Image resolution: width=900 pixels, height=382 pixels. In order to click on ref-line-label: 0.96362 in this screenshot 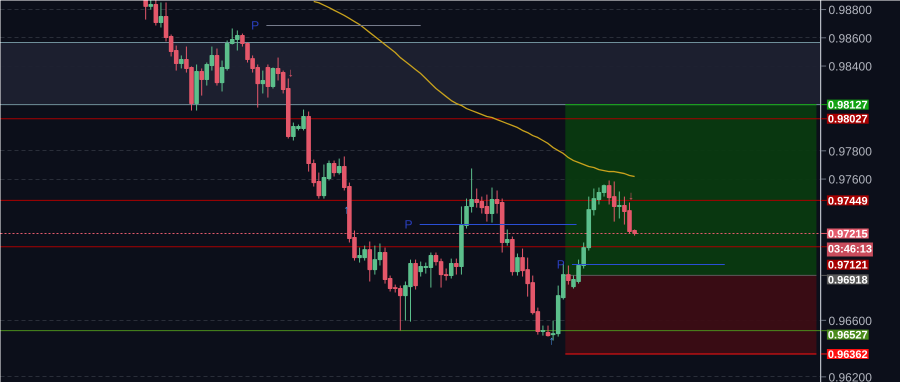, I will do `click(848, 354)`.